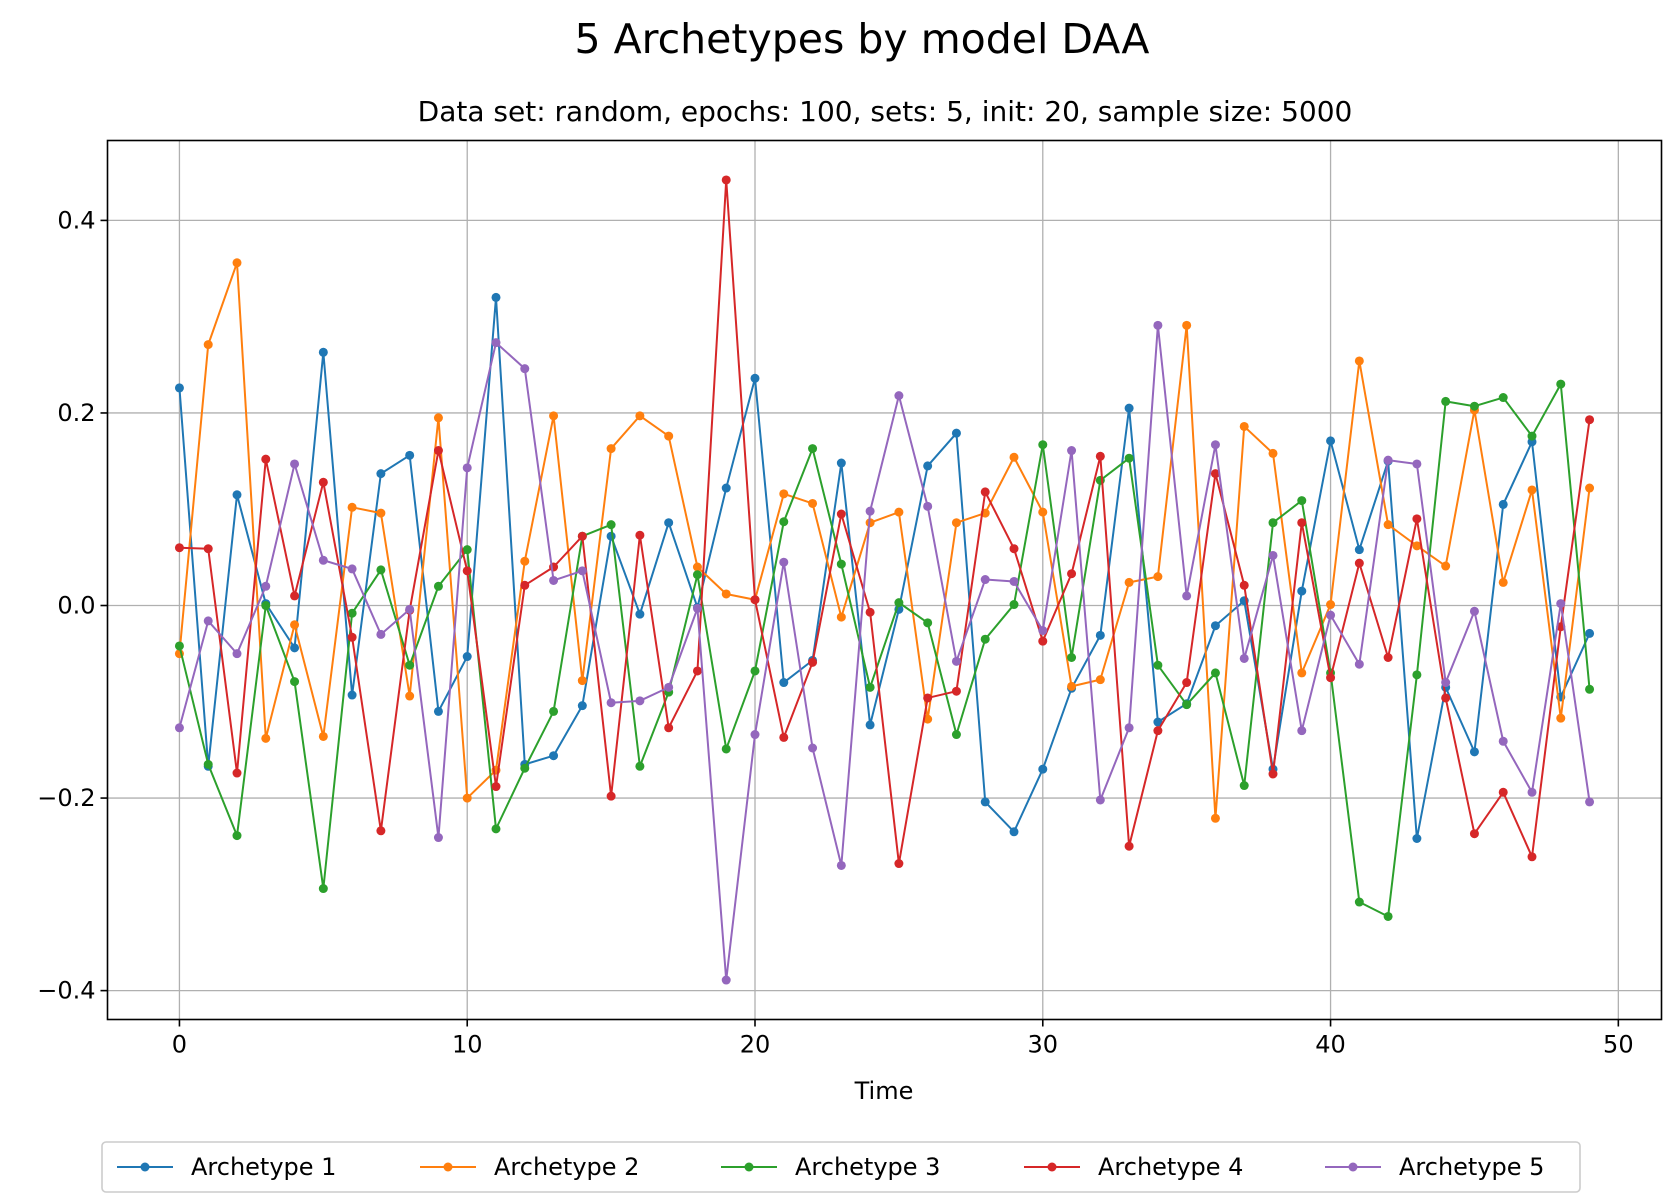 The height and width of the screenshot is (1202, 1676). I want to click on x-tick-label: 40, so click(1330, 1045).